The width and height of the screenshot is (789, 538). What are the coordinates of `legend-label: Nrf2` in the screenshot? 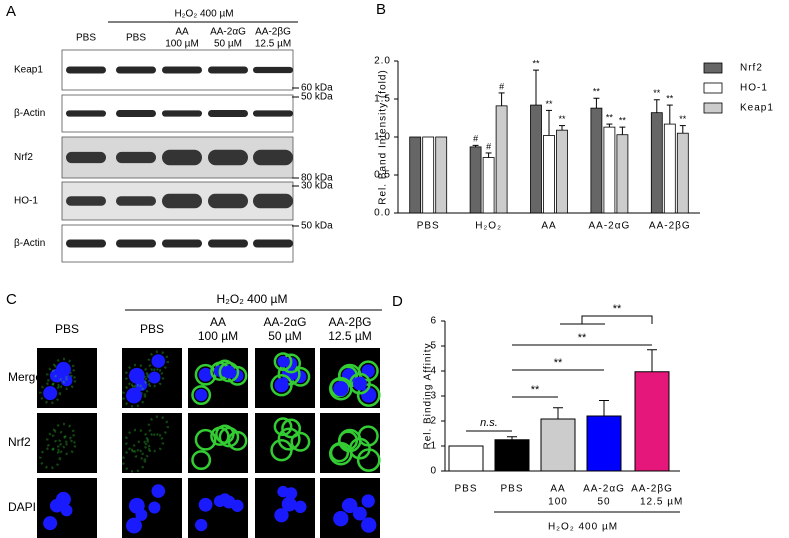 It's located at (751, 68).